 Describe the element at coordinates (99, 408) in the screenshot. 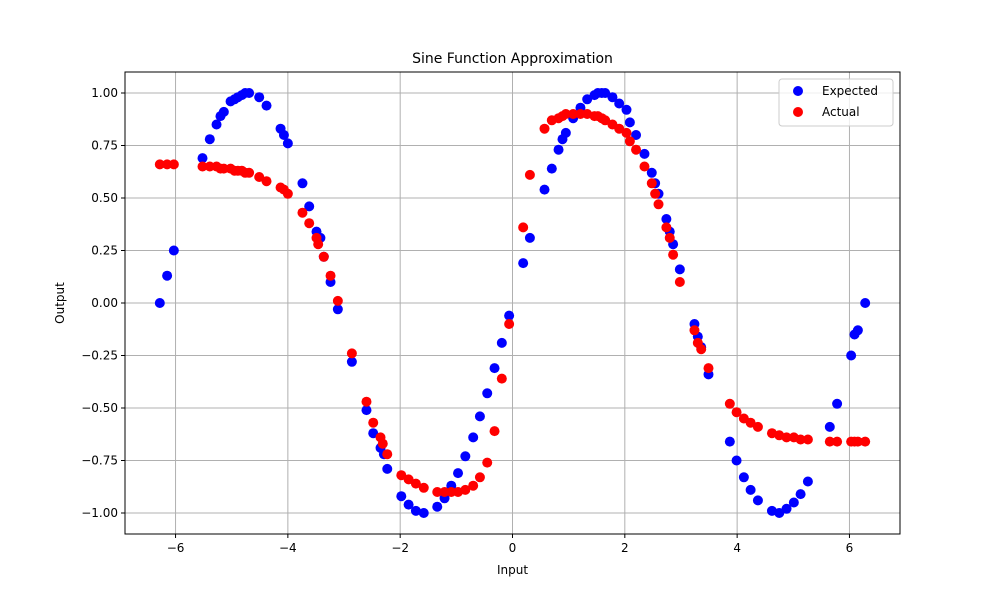

I see `y-tick-label: −0.50` at that location.